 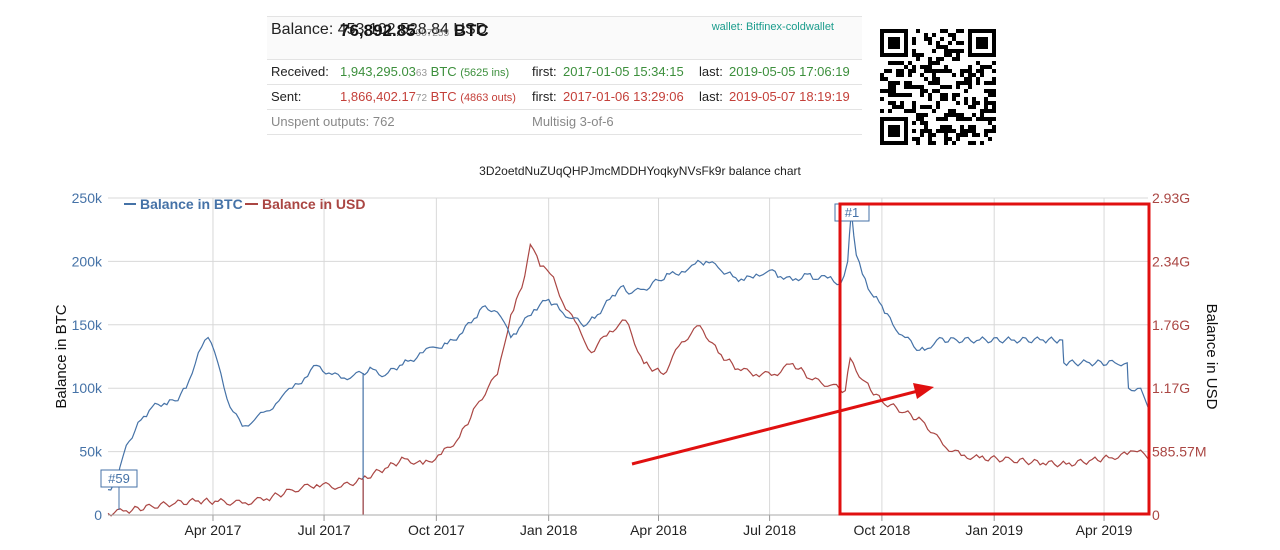 I want to click on multisig-info: Multisig 3-of-6, so click(x=573, y=121).